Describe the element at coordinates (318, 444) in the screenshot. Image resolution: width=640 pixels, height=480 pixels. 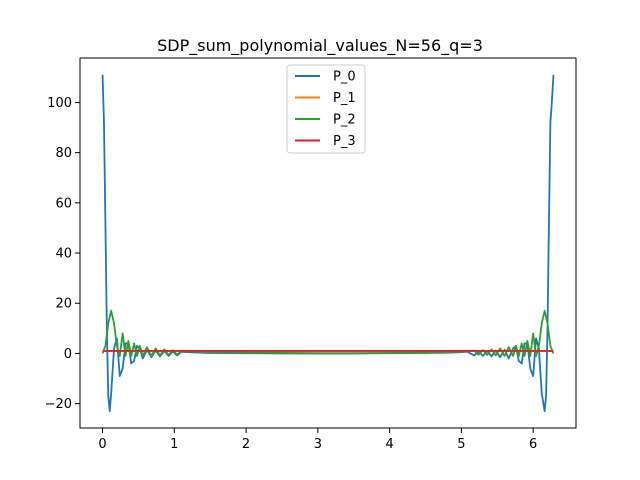
I see `x-tick-label: 3` at that location.